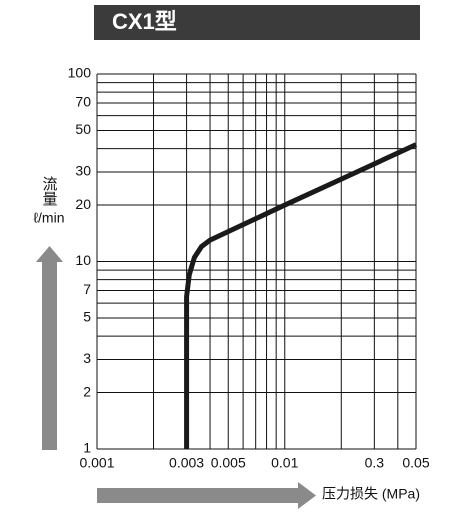 Image resolution: width=454 pixels, height=512 pixels. What do you see at coordinates (87, 317) in the screenshot?
I see `y-tick-label: 5` at bounding box center [87, 317].